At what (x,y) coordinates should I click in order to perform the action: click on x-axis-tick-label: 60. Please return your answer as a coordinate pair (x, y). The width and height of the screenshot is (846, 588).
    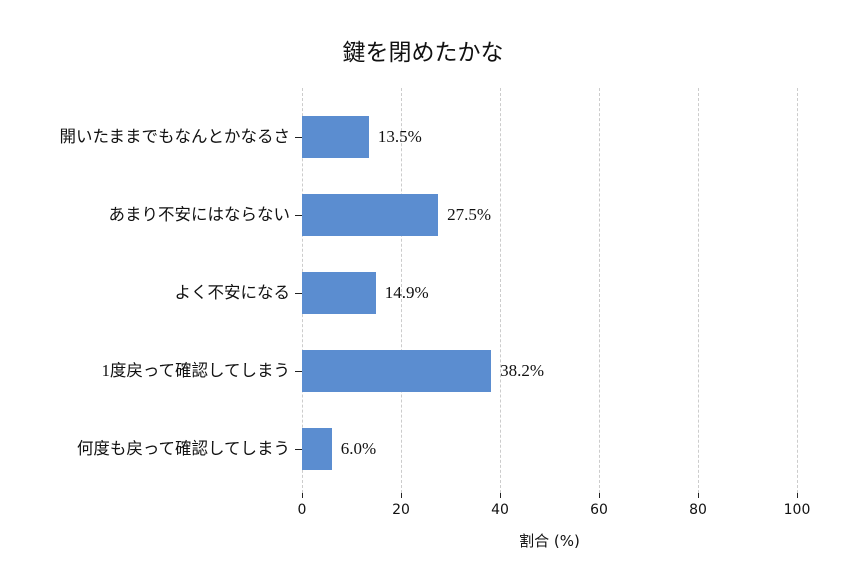
    Looking at the image, I should click on (599, 510).